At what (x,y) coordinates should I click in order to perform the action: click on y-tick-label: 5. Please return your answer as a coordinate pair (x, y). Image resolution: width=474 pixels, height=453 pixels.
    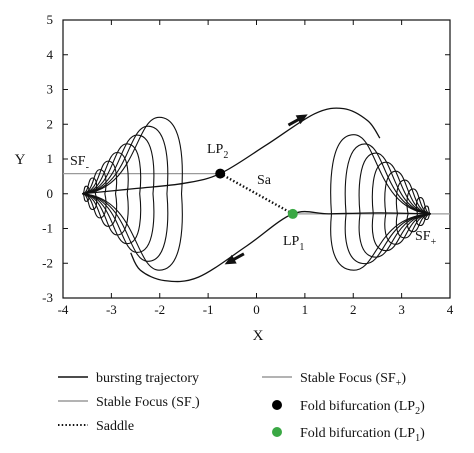
    Looking at the image, I should click on (50, 19).